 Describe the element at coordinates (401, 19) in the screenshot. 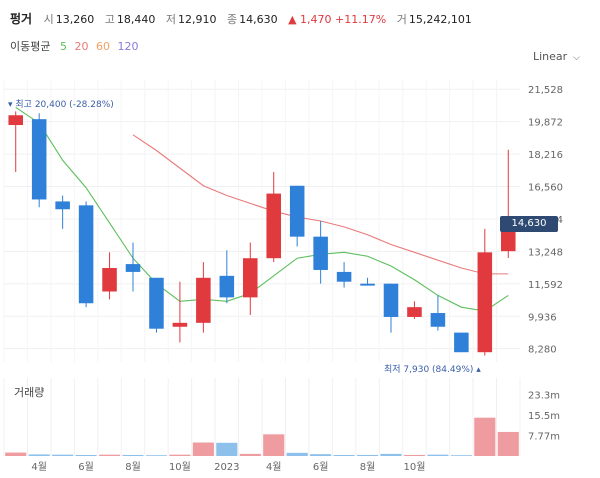

I see `volume-label: 거` at that location.